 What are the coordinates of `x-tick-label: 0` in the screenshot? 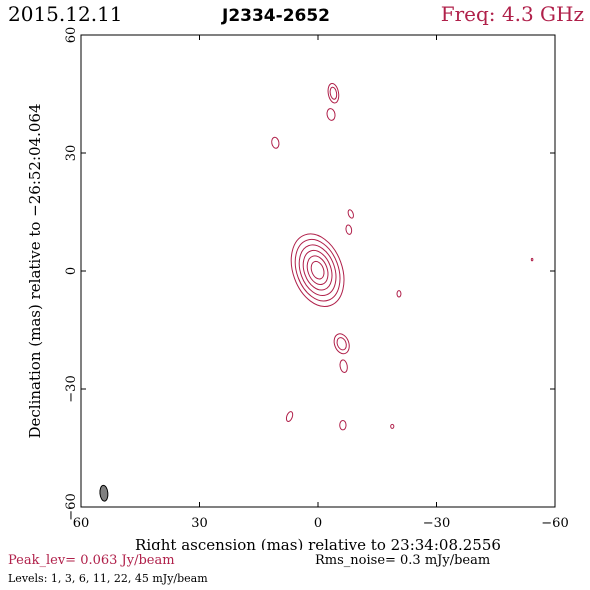 It's located at (318, 523).